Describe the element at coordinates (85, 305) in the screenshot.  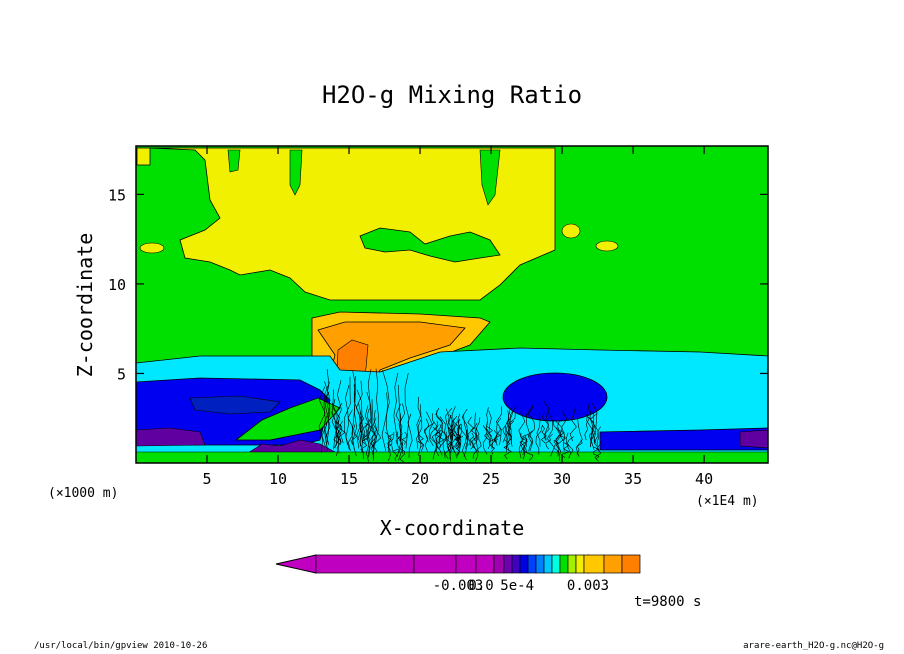
I see `y-axis-label: Z-coordinate` at that location.